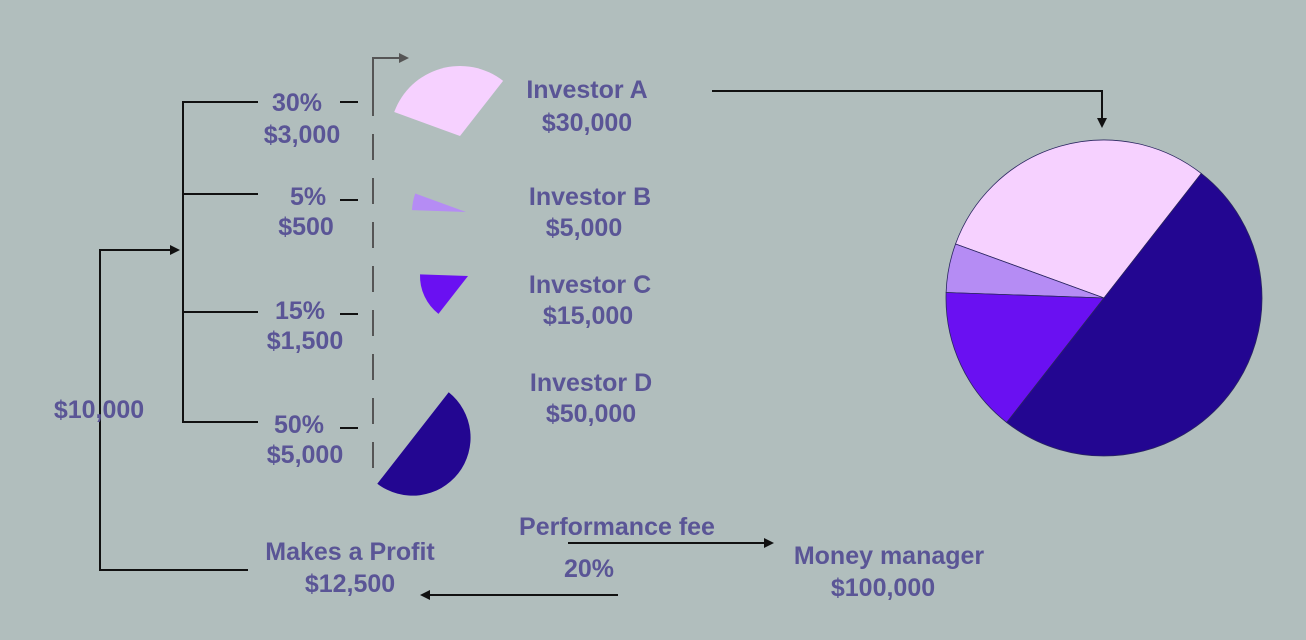 The width and height of the screenshot is (1306, 640). I want to click on profit-label: Makes a Profit, so click(350, 552).